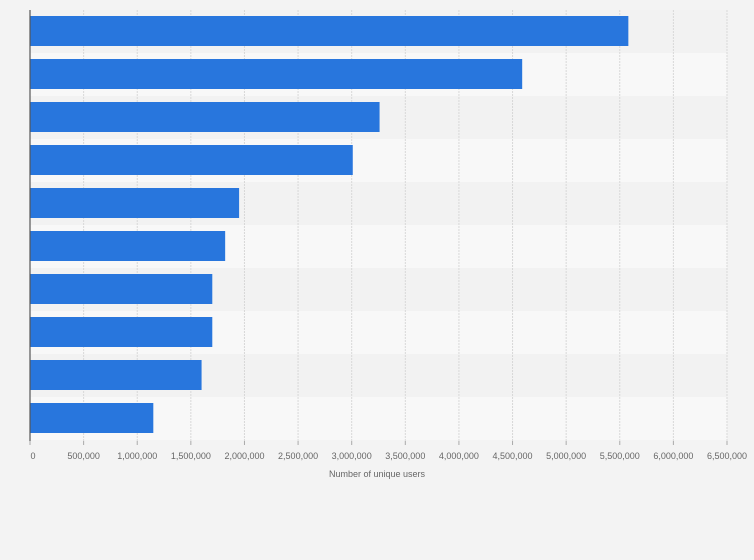  What do you see at coordinates (191, 456) in the screenshot?
I see `x-tick-label: 1,500,000` at bounding box center [191, 456].